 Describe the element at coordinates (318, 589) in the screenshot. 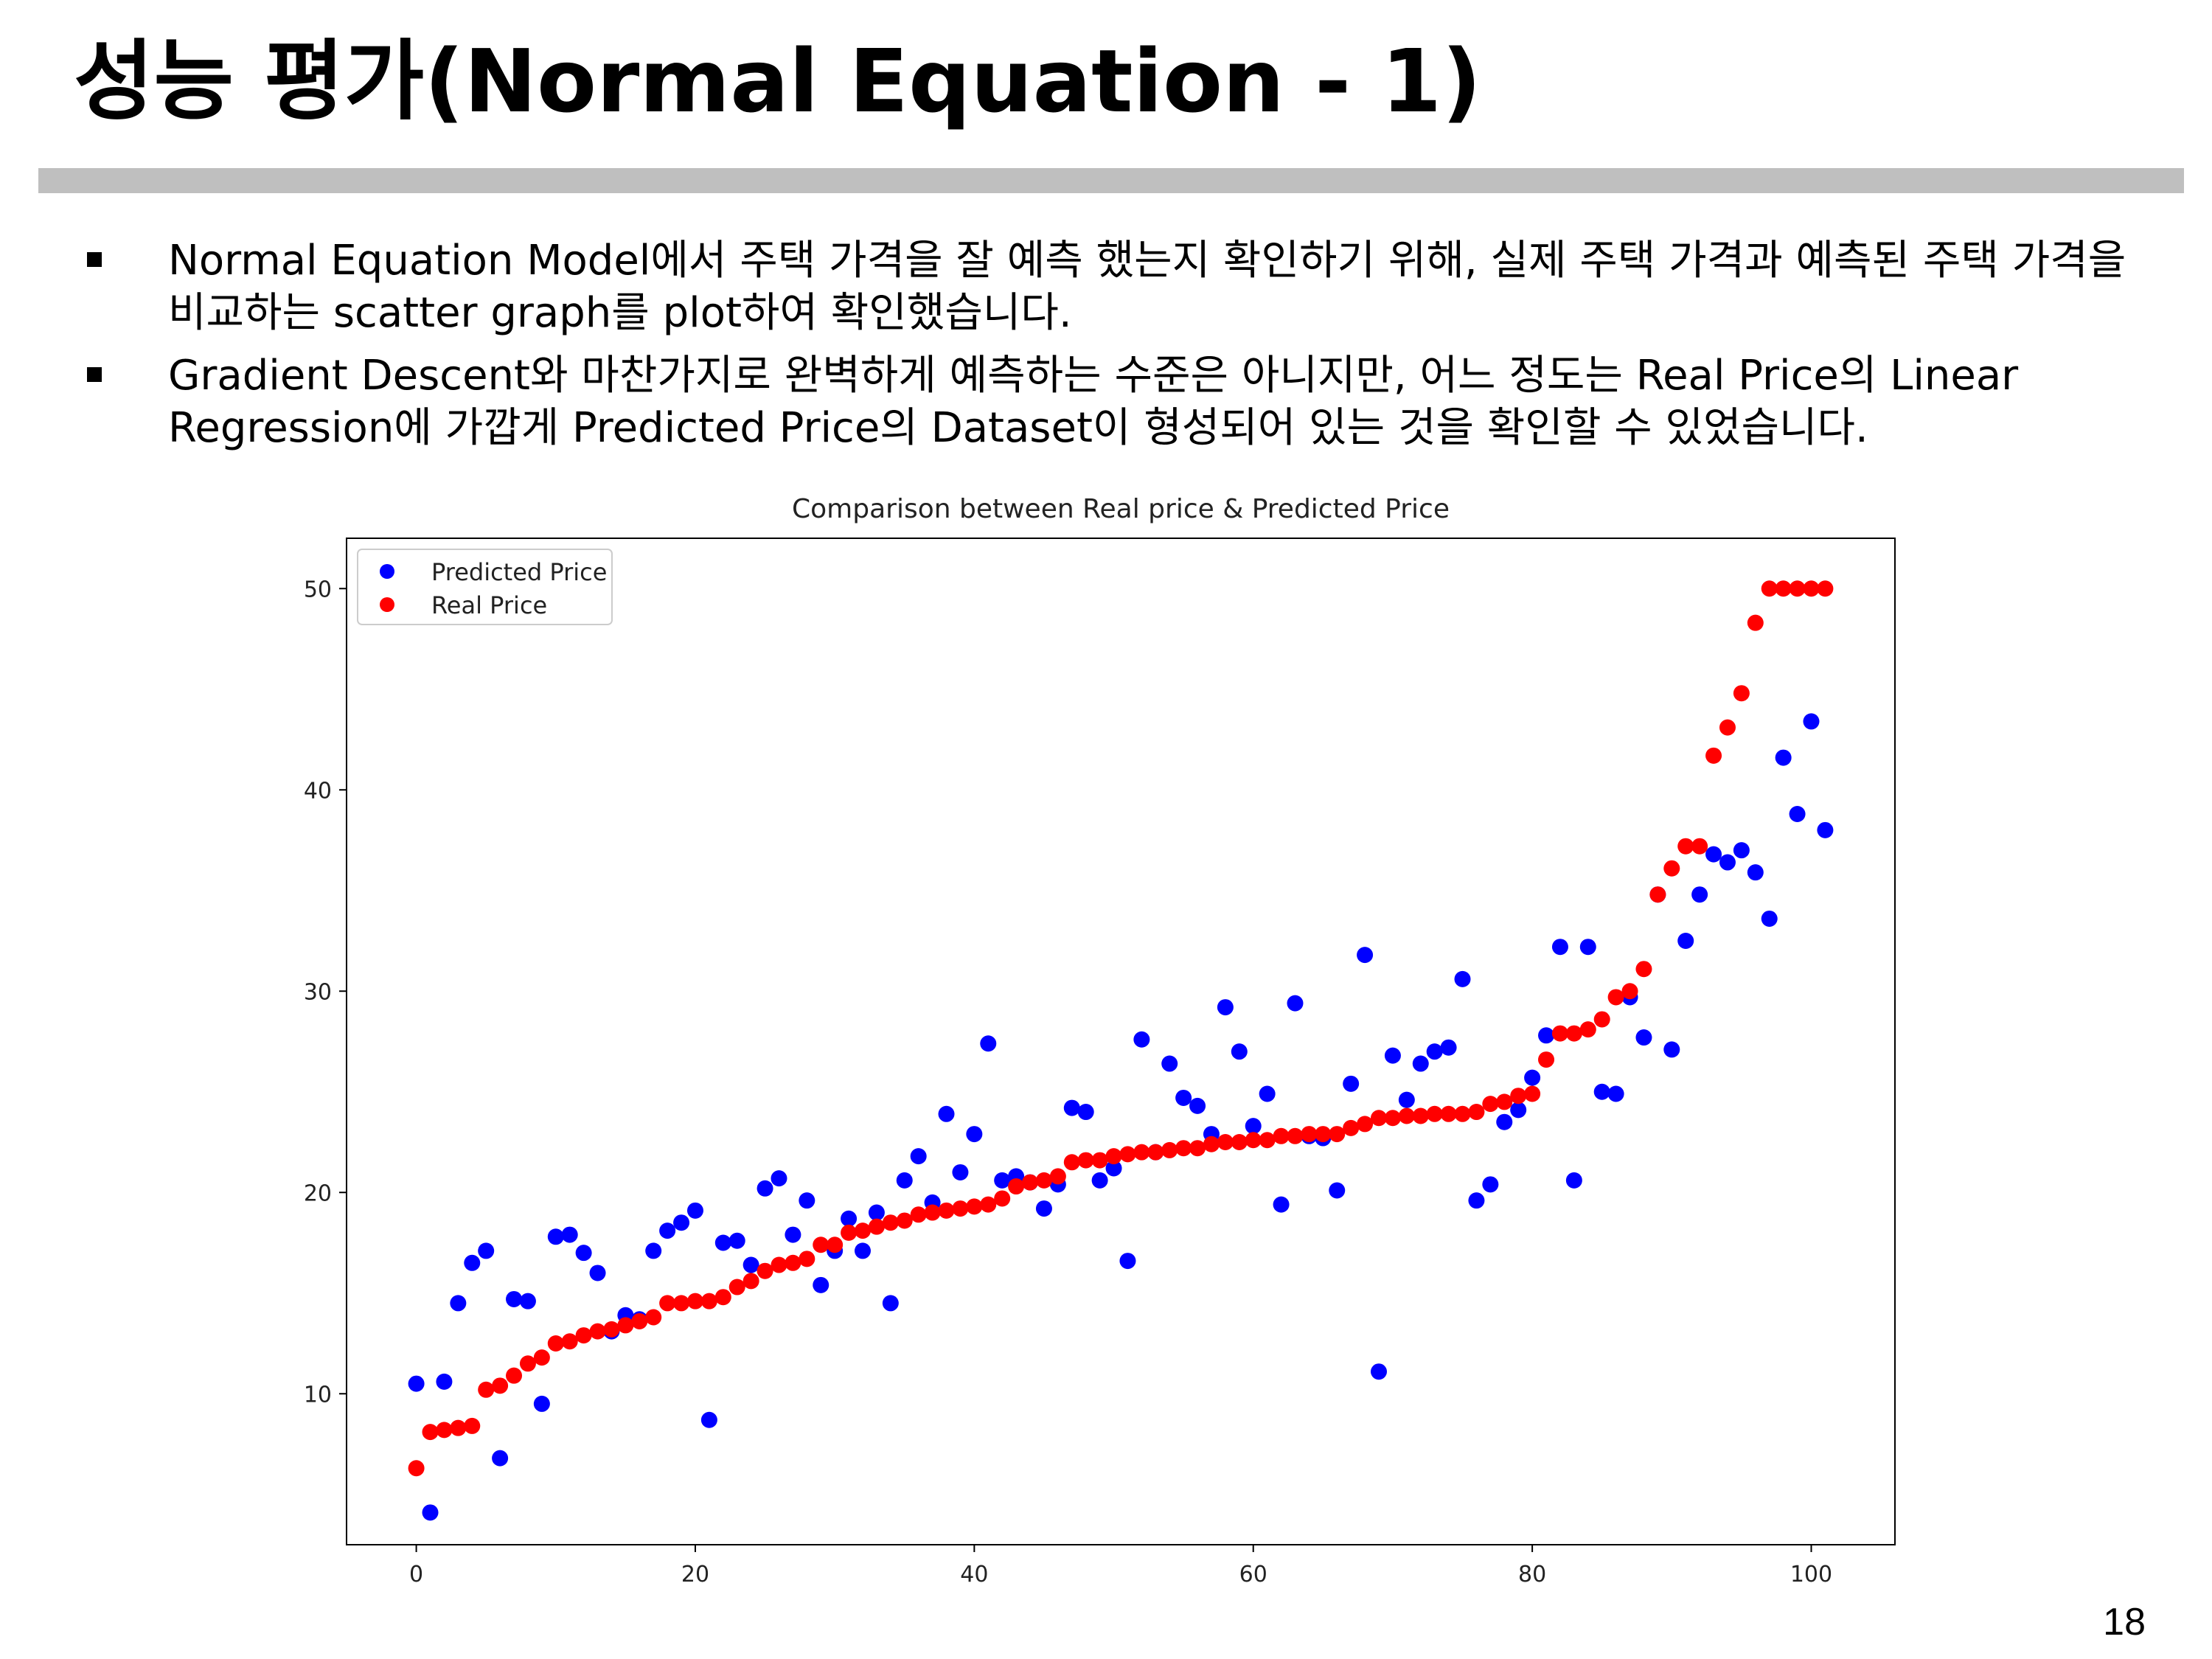

I see `y-tick-label: 50` at that location.